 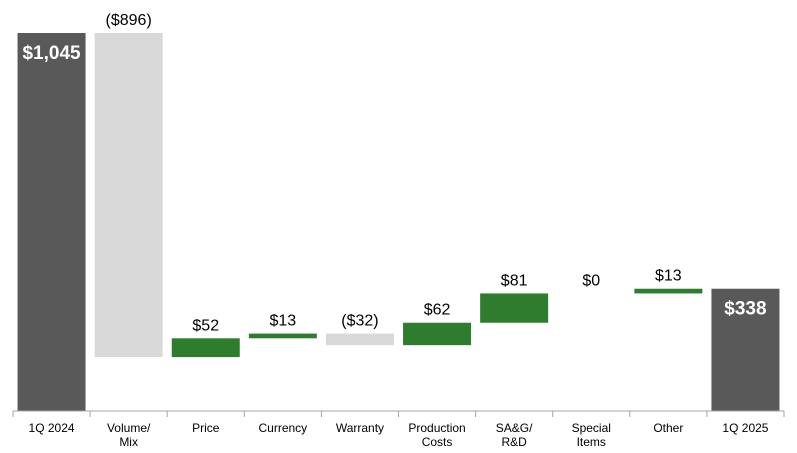 What do you see at coordinates (745, 428) in the screenshot?
I see `x-tick-label-1q-2025: 1Q 2025` at bounding box center [745, 428].